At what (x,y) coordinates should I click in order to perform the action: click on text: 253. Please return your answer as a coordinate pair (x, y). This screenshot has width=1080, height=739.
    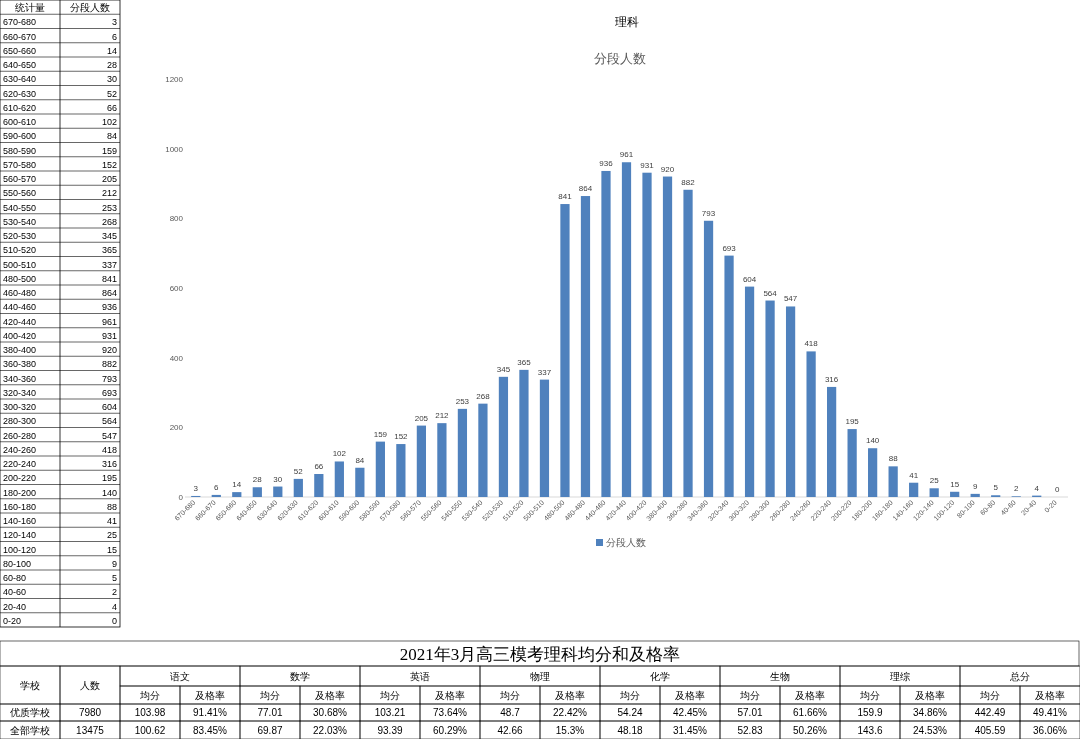
    Looking at the image, I should click on (109, 207).